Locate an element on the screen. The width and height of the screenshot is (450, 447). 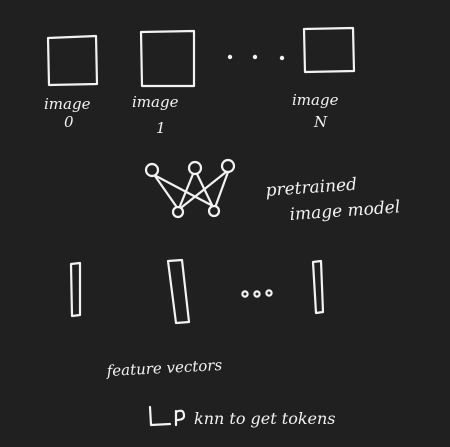
knn-label: knn to get tokens is located at coordinates (265, 418).